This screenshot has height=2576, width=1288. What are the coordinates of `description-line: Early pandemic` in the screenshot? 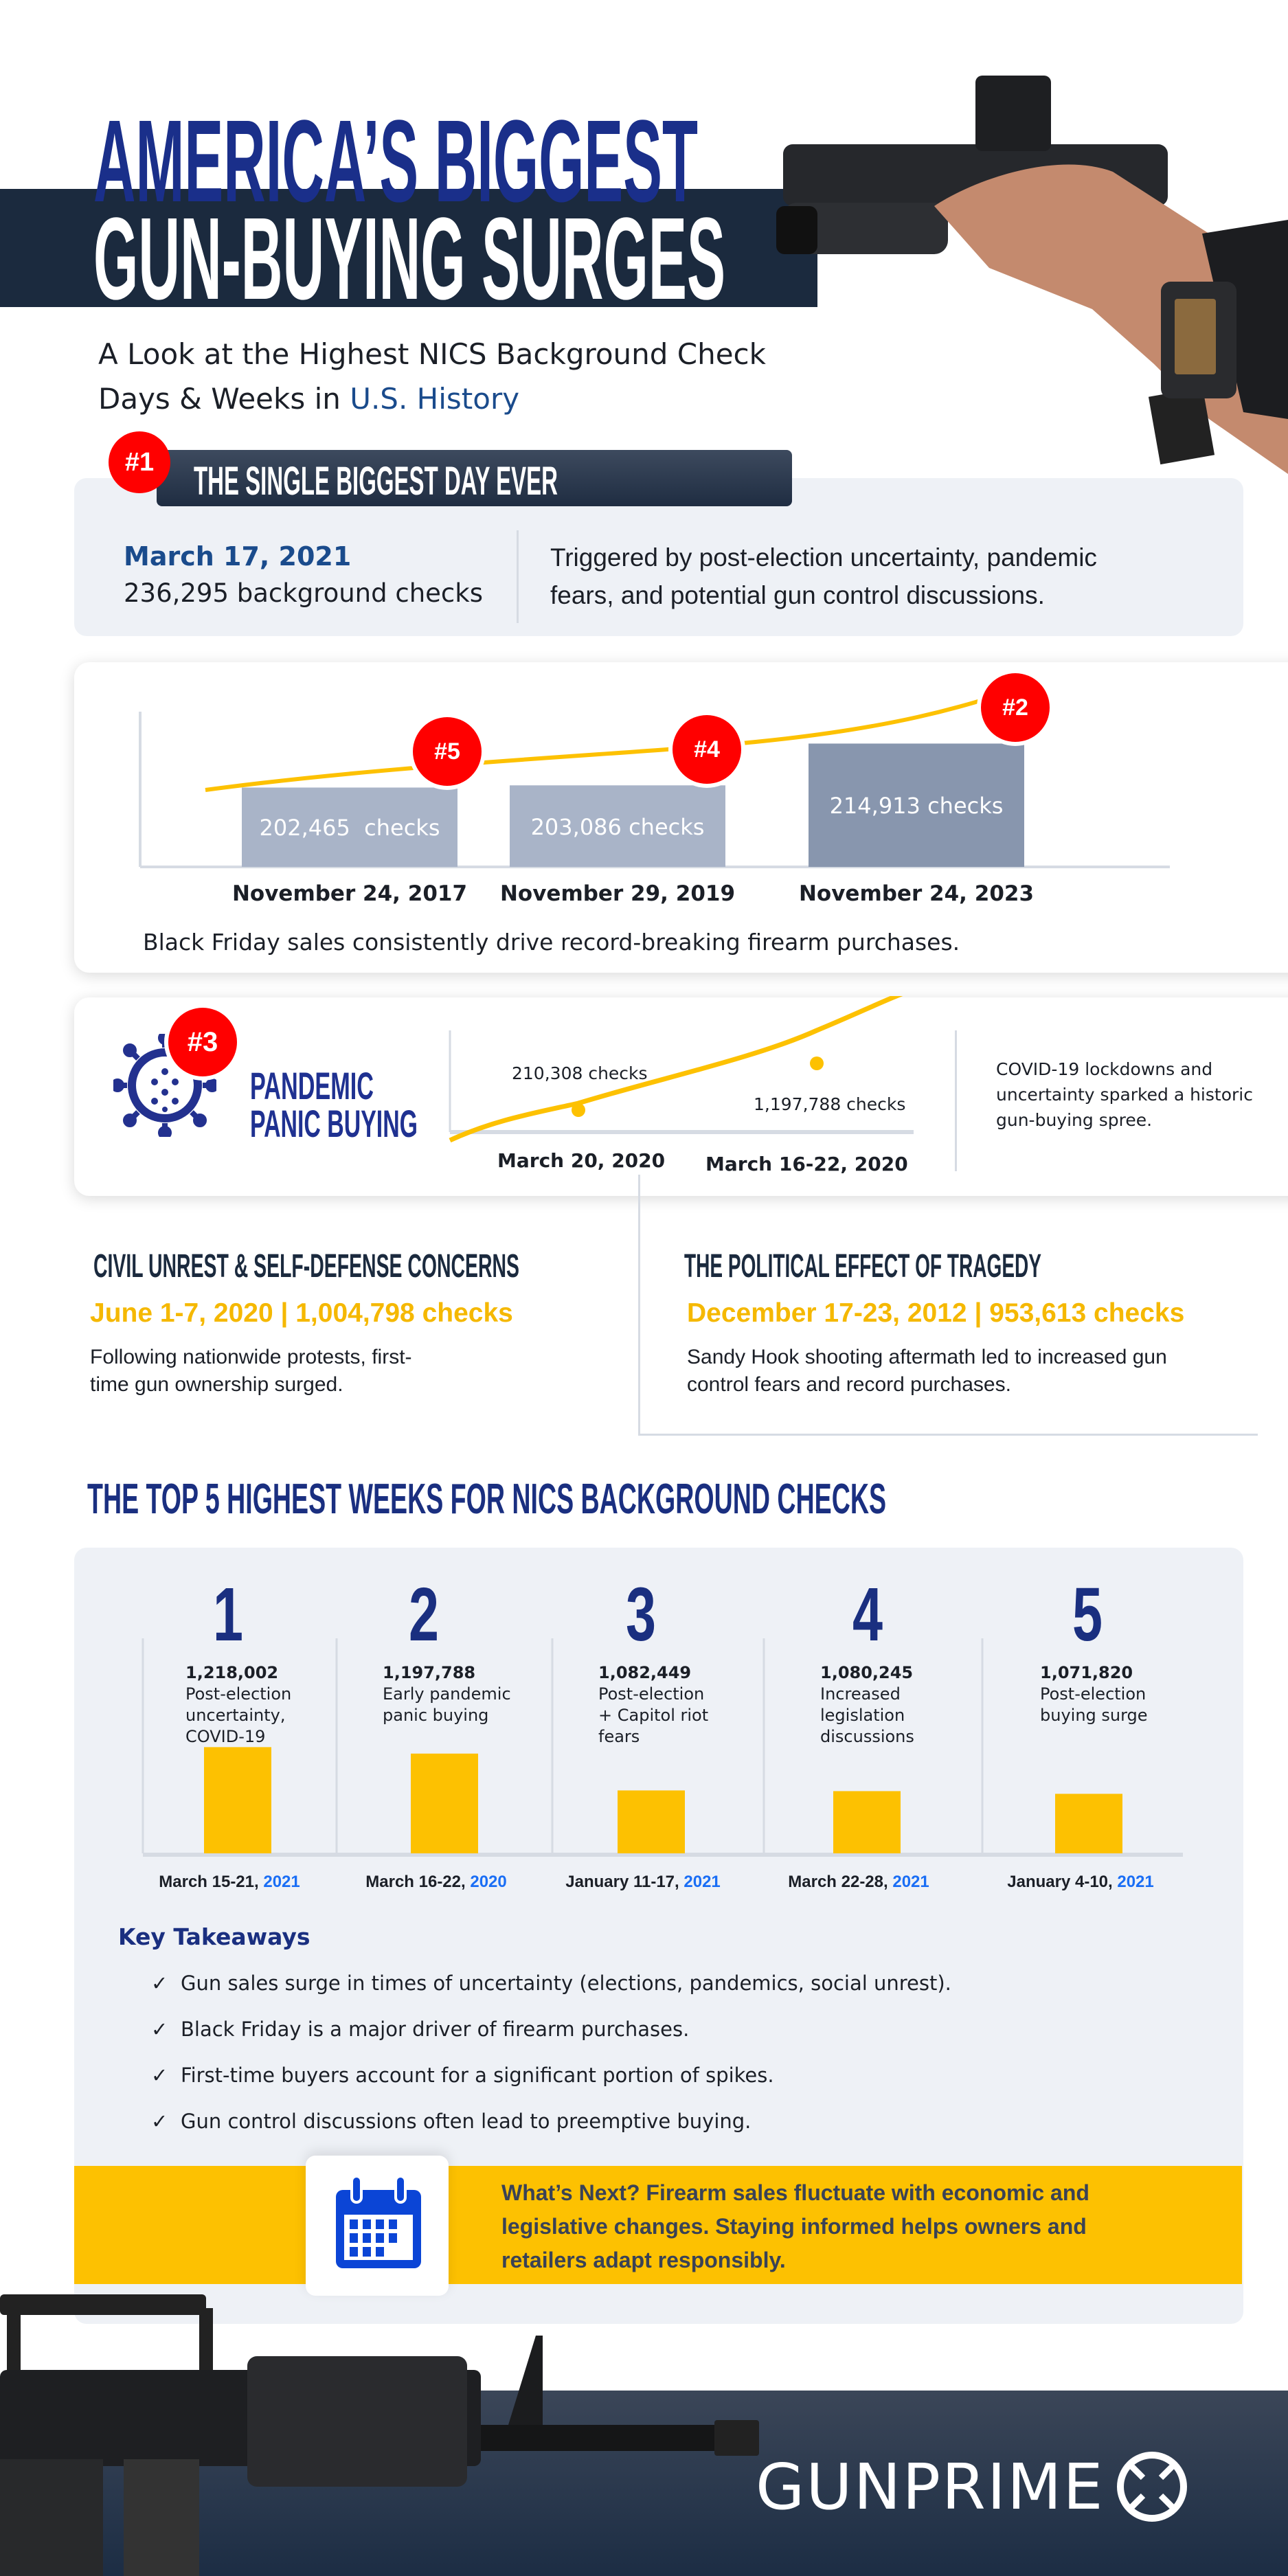 It's located at (447, 1694).